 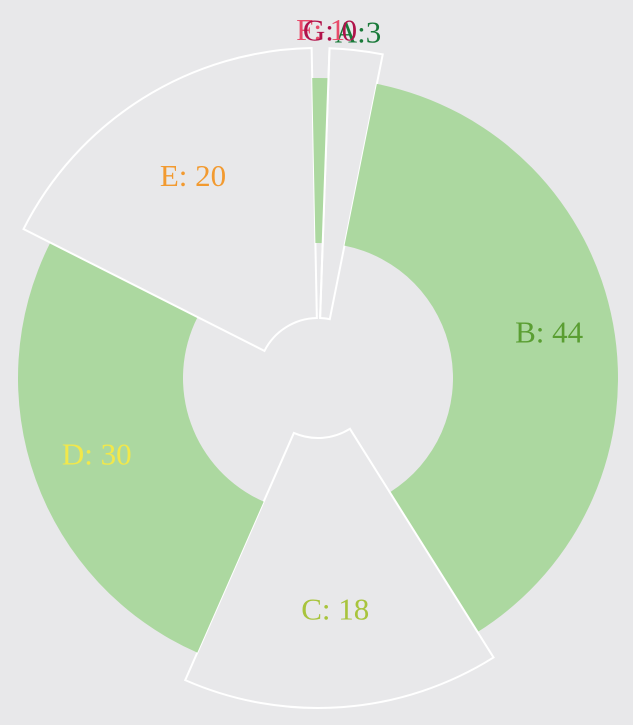 I want to click on segment-label: G: 0, so click(x=330, y=29).